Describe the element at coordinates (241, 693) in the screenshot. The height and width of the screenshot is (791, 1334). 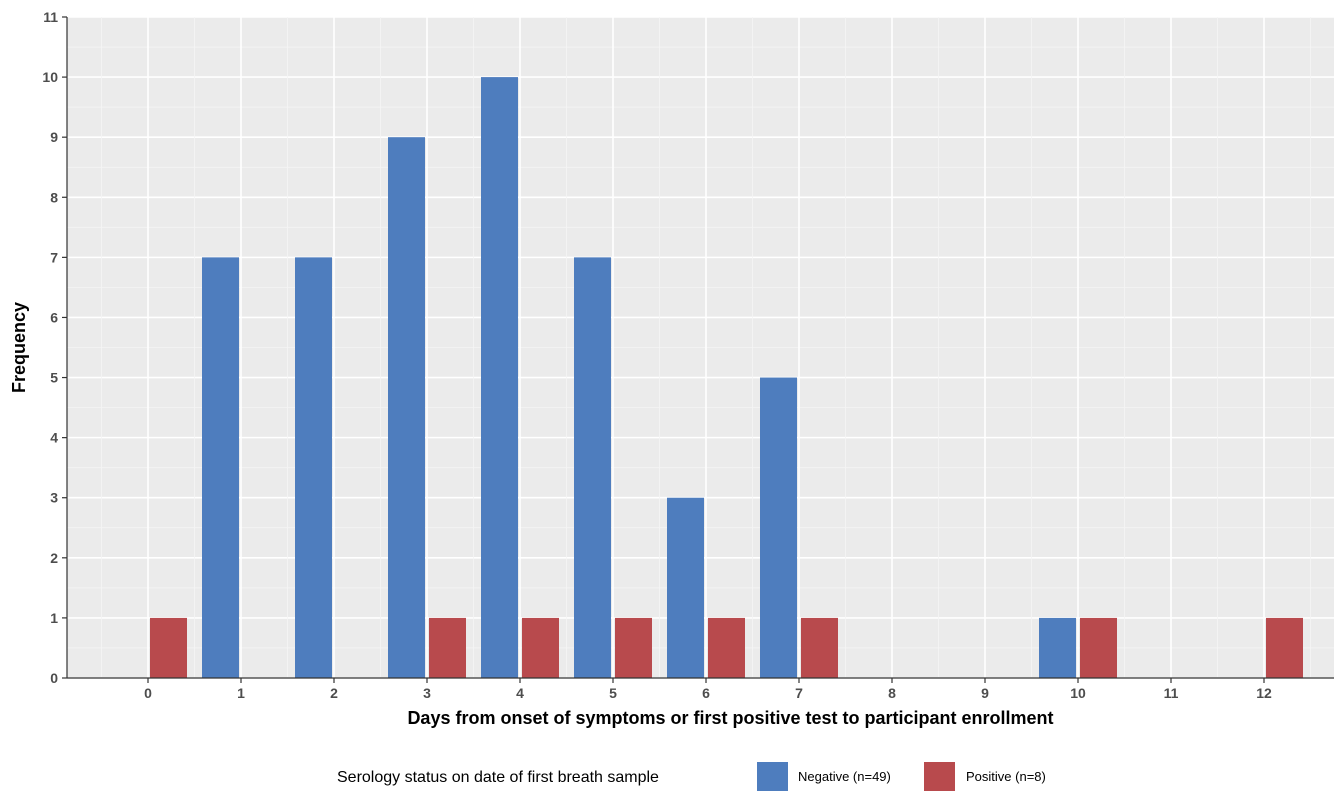
I see `x-tick-label: 1` at that location.